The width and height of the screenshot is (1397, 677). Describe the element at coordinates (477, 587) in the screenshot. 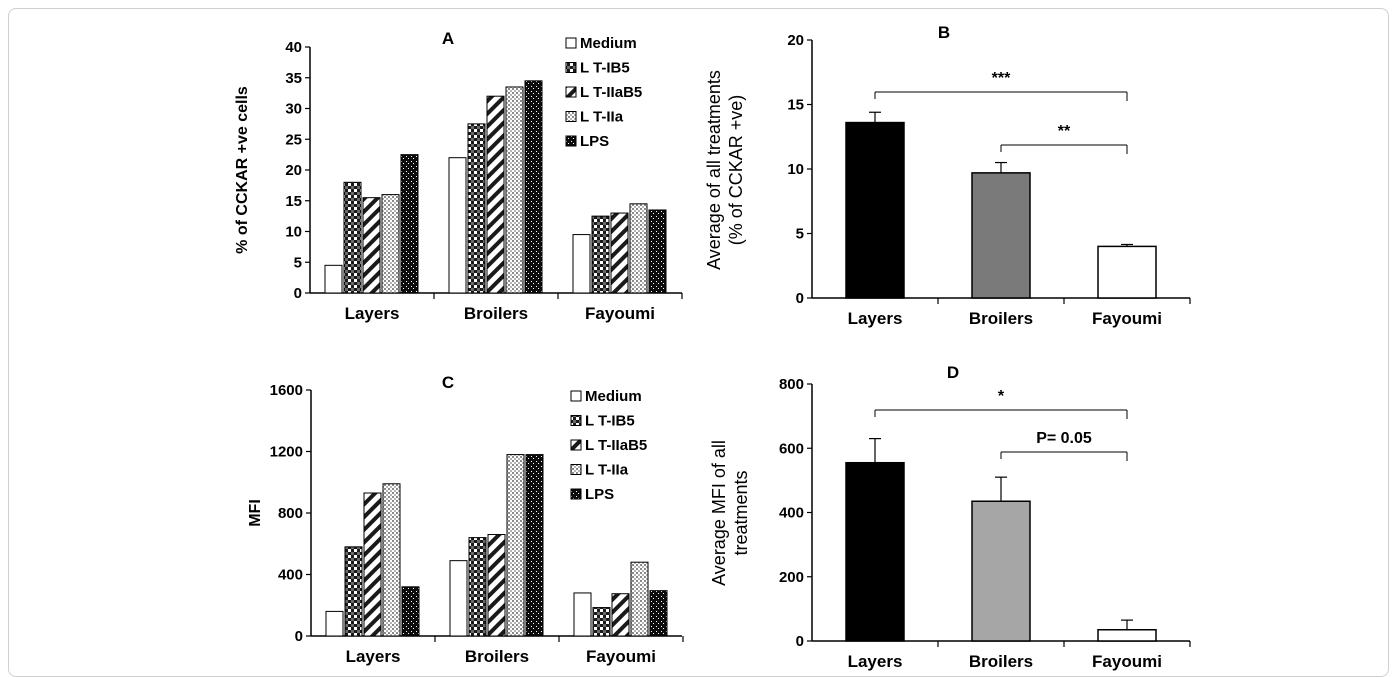

I see `bar-lt-ib5-broilers` at that location.